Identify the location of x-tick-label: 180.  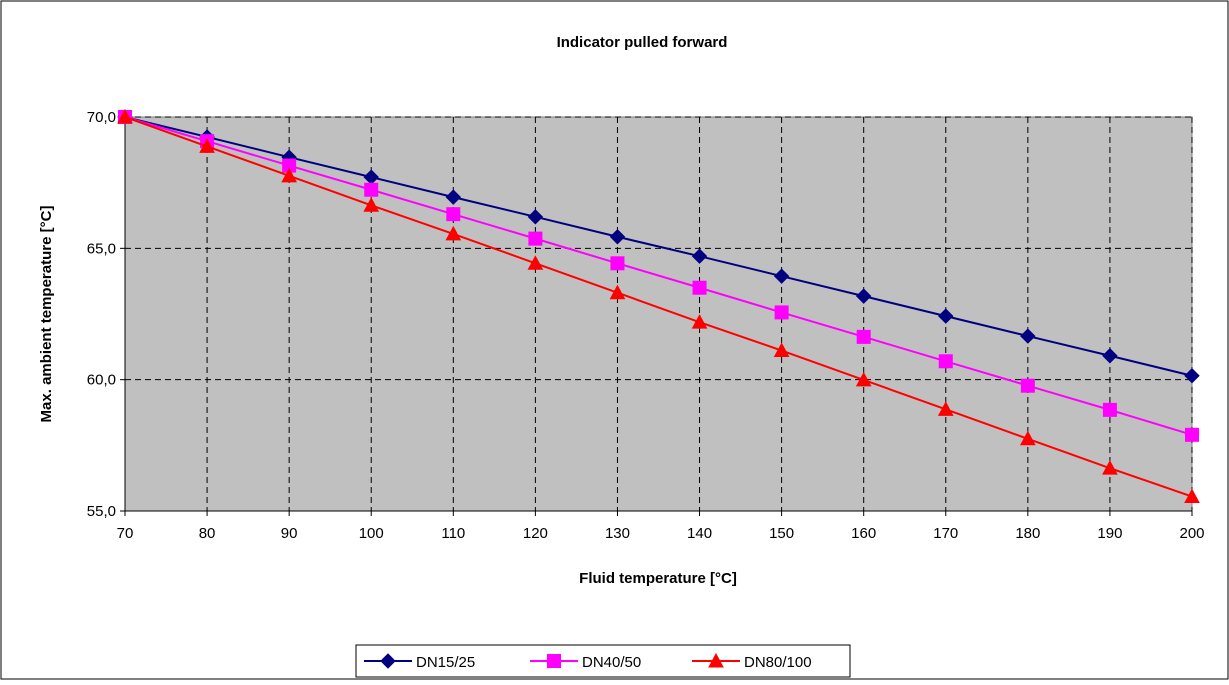
(1027, 533).